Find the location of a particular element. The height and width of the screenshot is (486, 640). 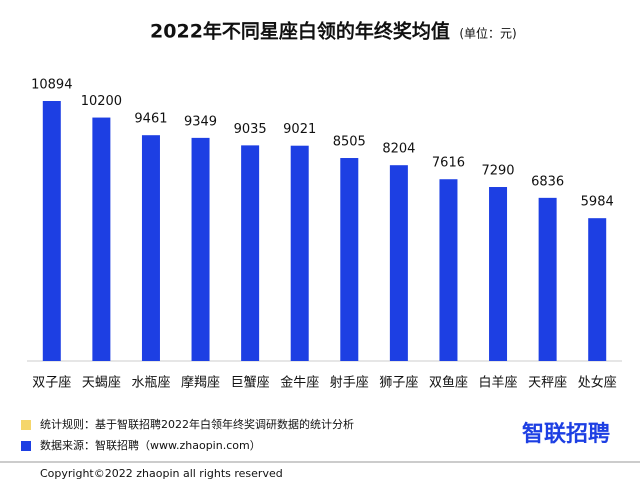

x-tick-label: 巨蟹座 is located at coordinates (250, 383).